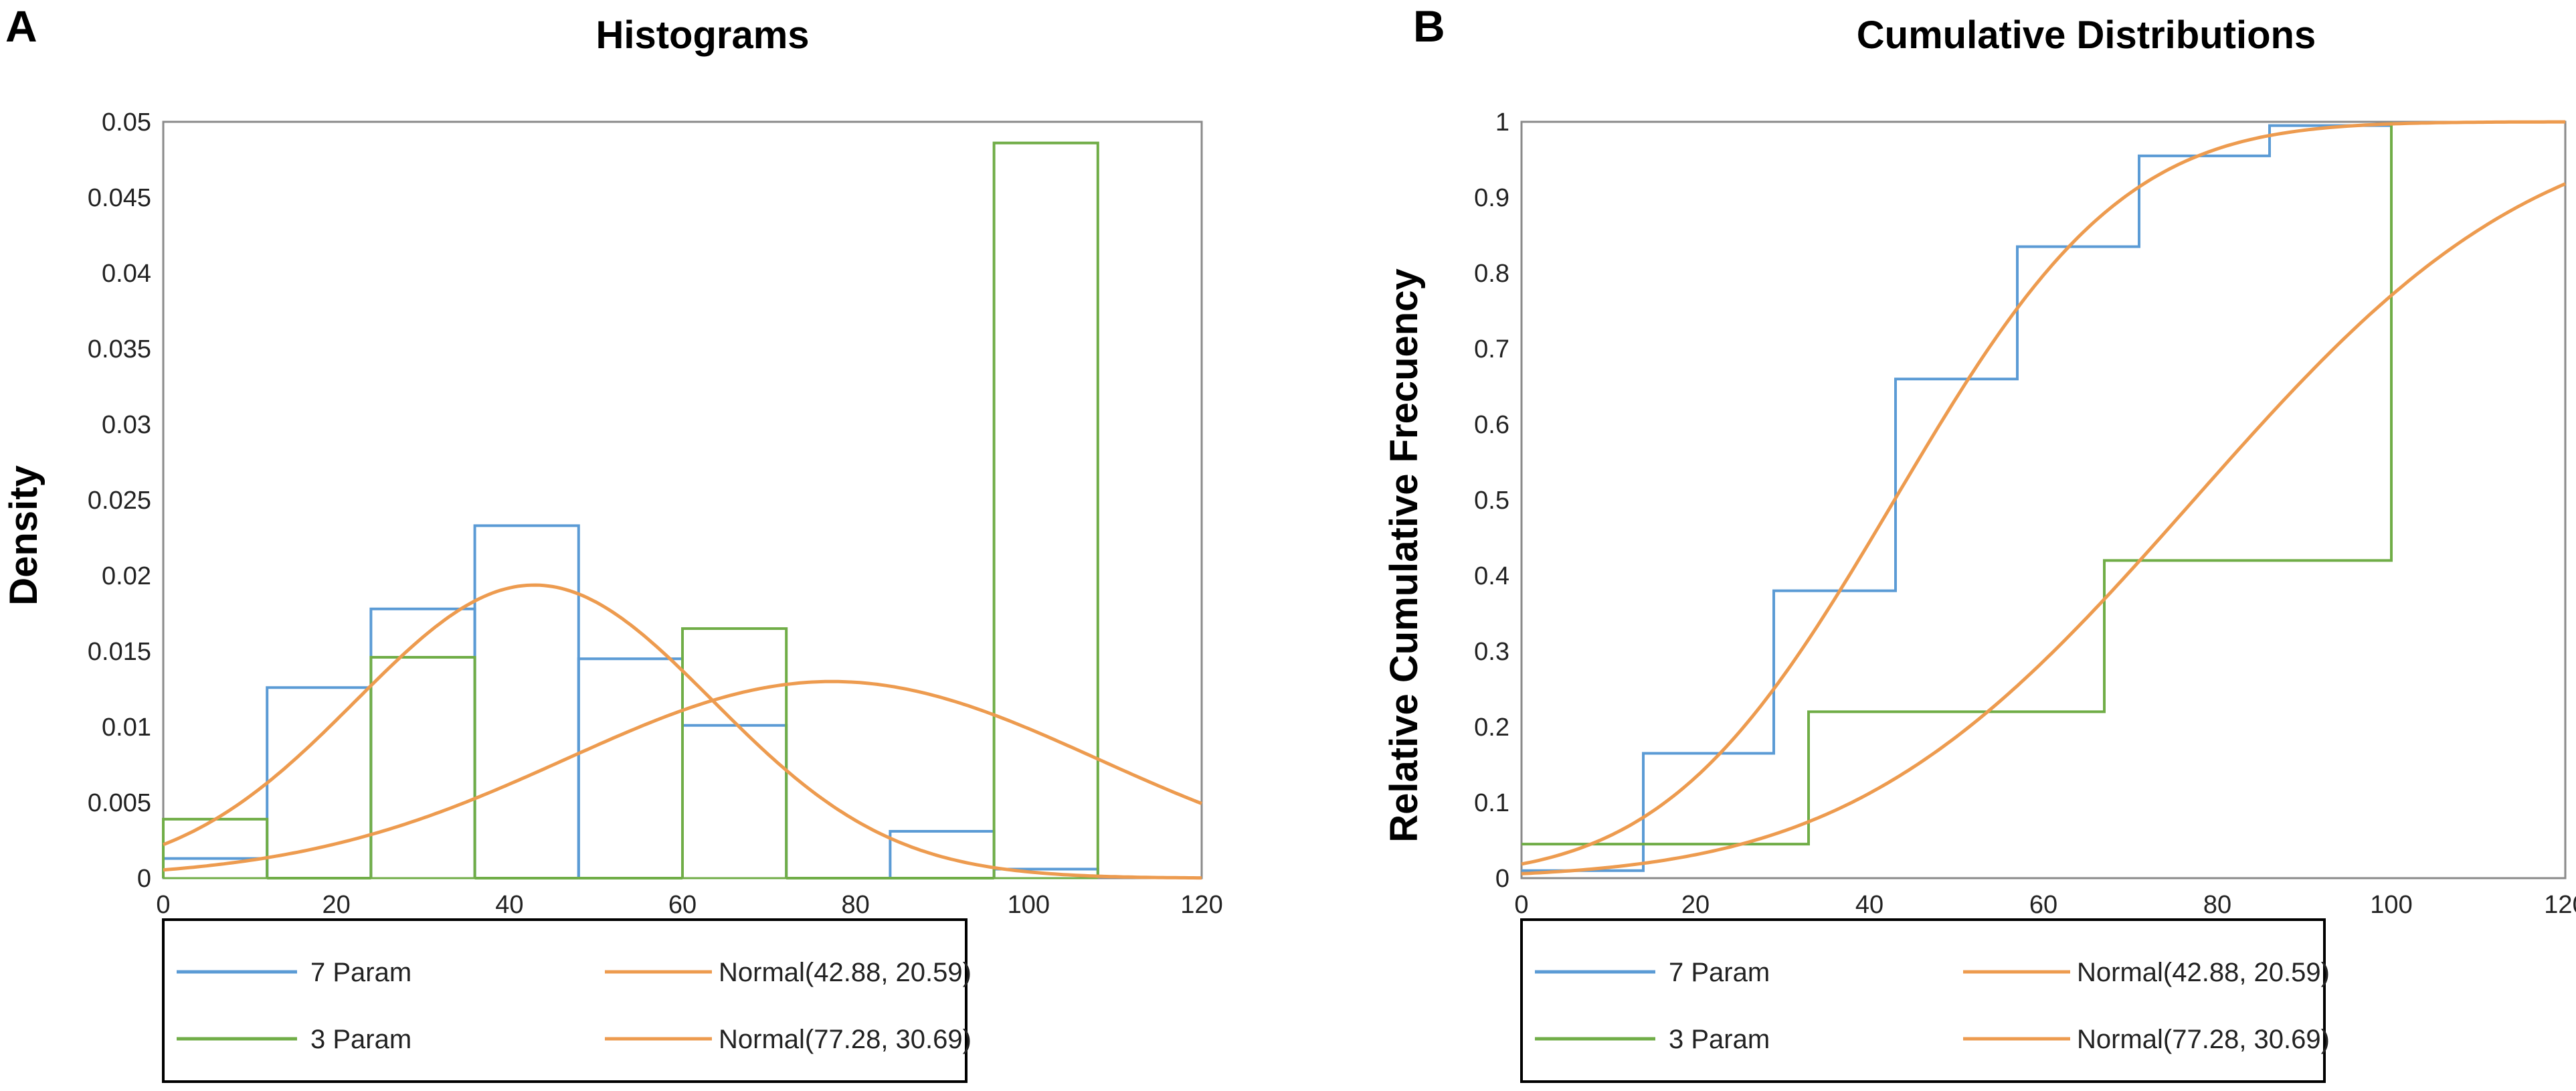 Image resolution: width=2576 pixels, height=1091 pixels. What do you see at coordinates (1429, 26) in the screenshot?
I see `panel-letter-b: B` at bounding box center [1429, 26].